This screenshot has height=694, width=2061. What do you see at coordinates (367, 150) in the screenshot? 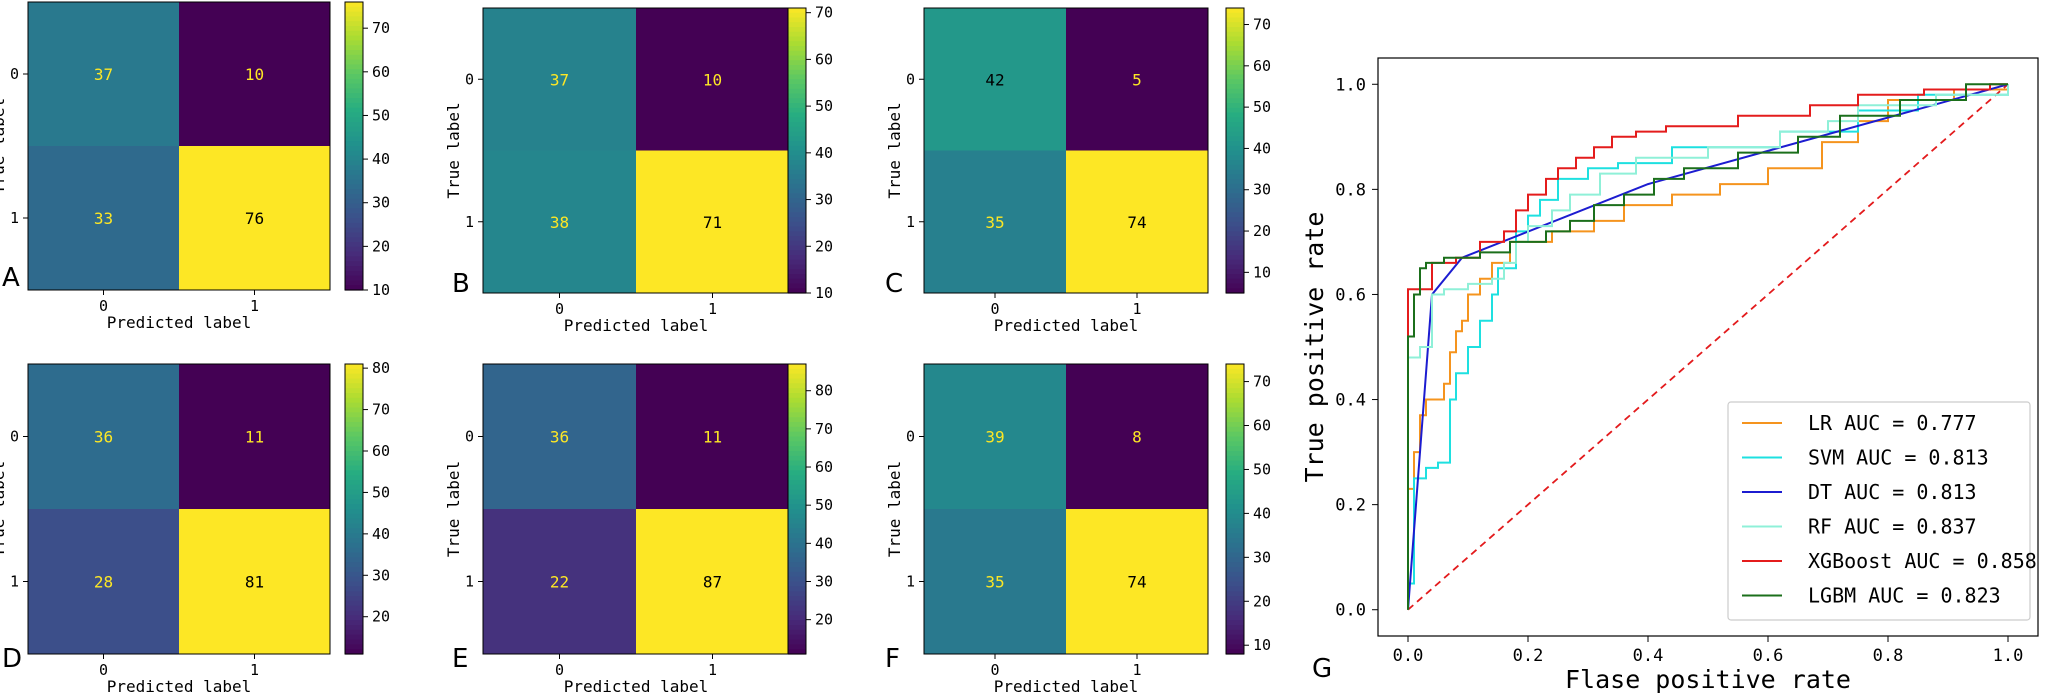
I see `colorbar: 10 20 30 40 50 60 70` at bounding box center [367, 150].